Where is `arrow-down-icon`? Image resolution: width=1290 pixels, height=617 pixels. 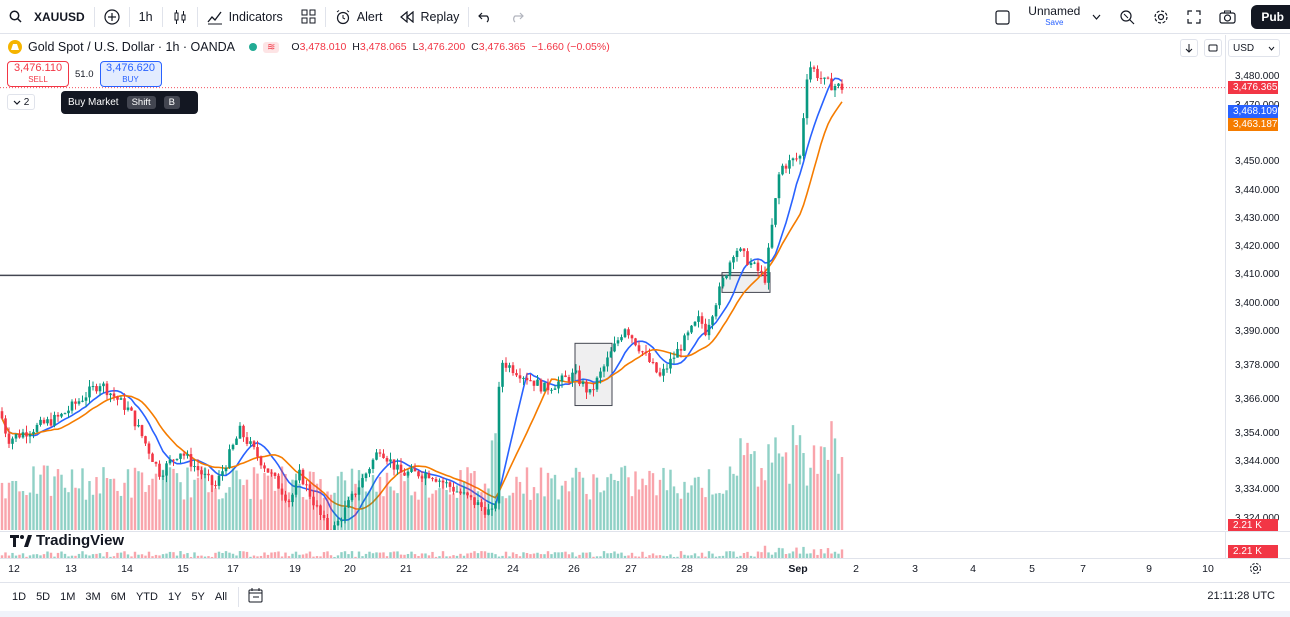
arrow-down-icon is located at coordinates (1189, 48).